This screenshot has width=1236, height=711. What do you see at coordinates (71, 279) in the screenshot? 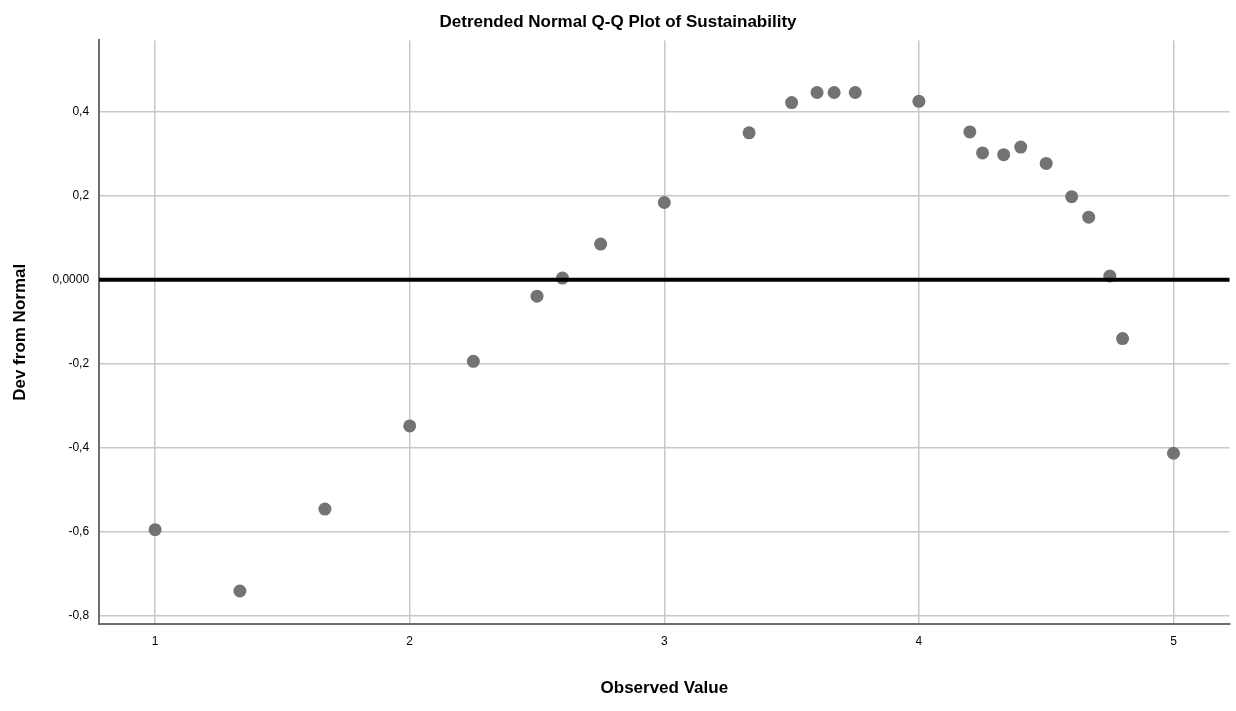
I see `y-tick-label: 0,0000` at bounding box center [71, 279].